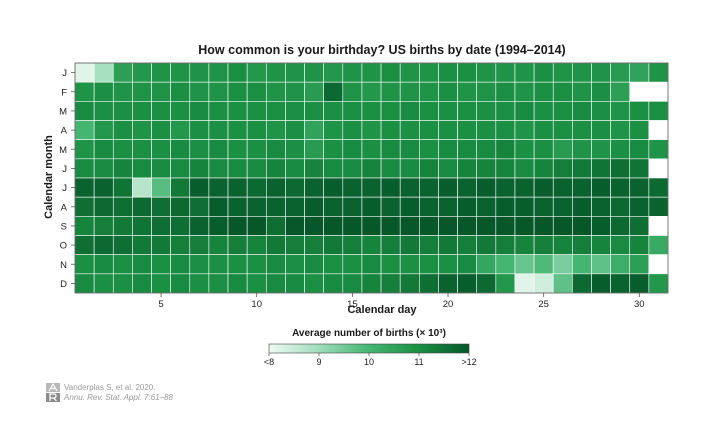  What do you see at coordinates (63, 284) in the screenshot?
I see `y-tick-label: D` at bounding box center [63, 284].